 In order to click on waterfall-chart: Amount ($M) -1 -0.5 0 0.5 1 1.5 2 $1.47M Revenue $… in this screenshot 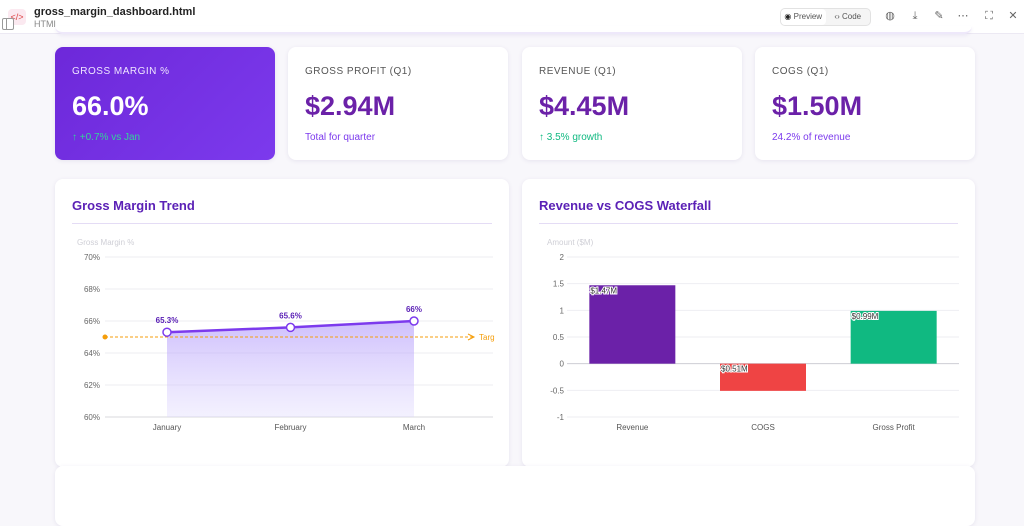, I will do `click(753, 335)`.